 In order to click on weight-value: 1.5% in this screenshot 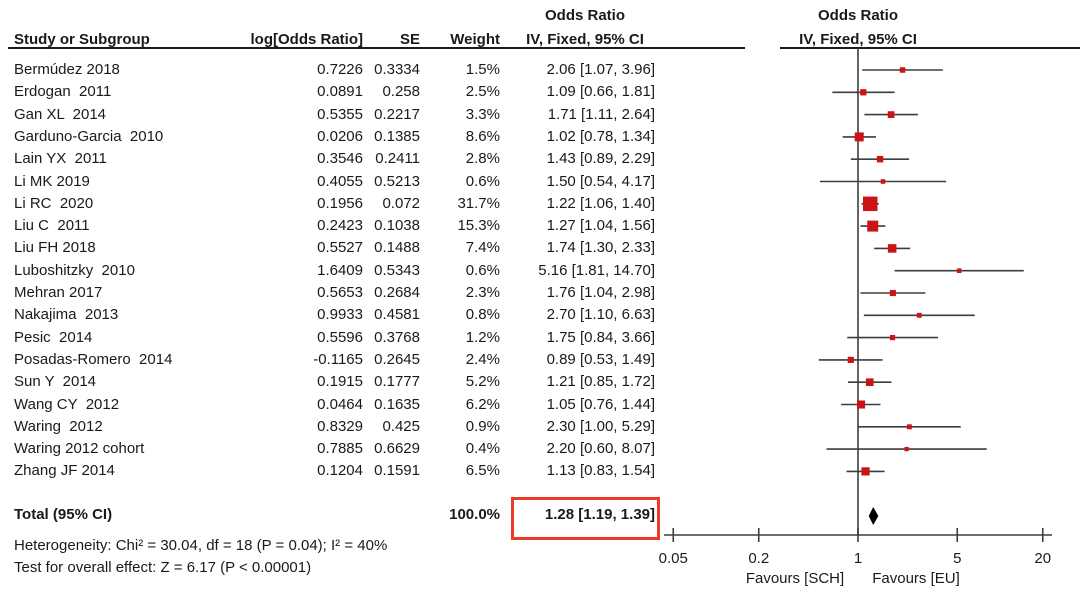, I will do `click(482, 69)`.